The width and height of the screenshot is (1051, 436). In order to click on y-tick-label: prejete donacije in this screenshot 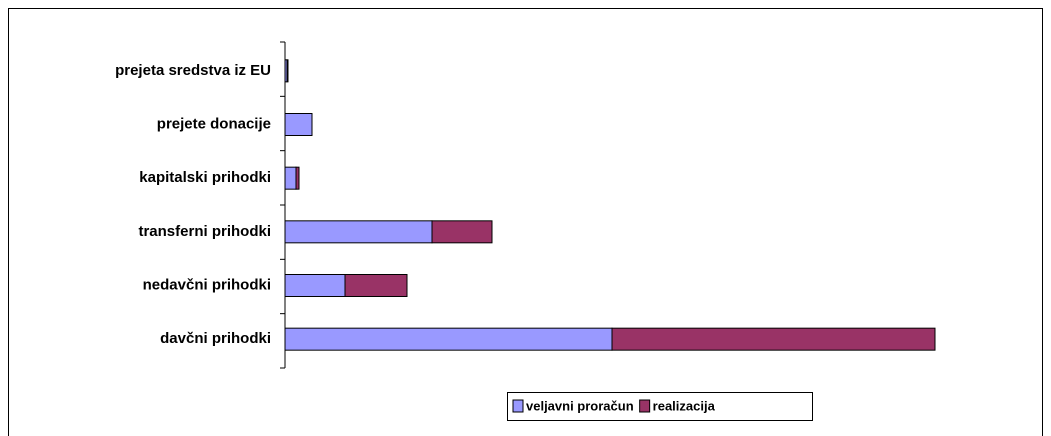, I will do `click(214, 123)`.